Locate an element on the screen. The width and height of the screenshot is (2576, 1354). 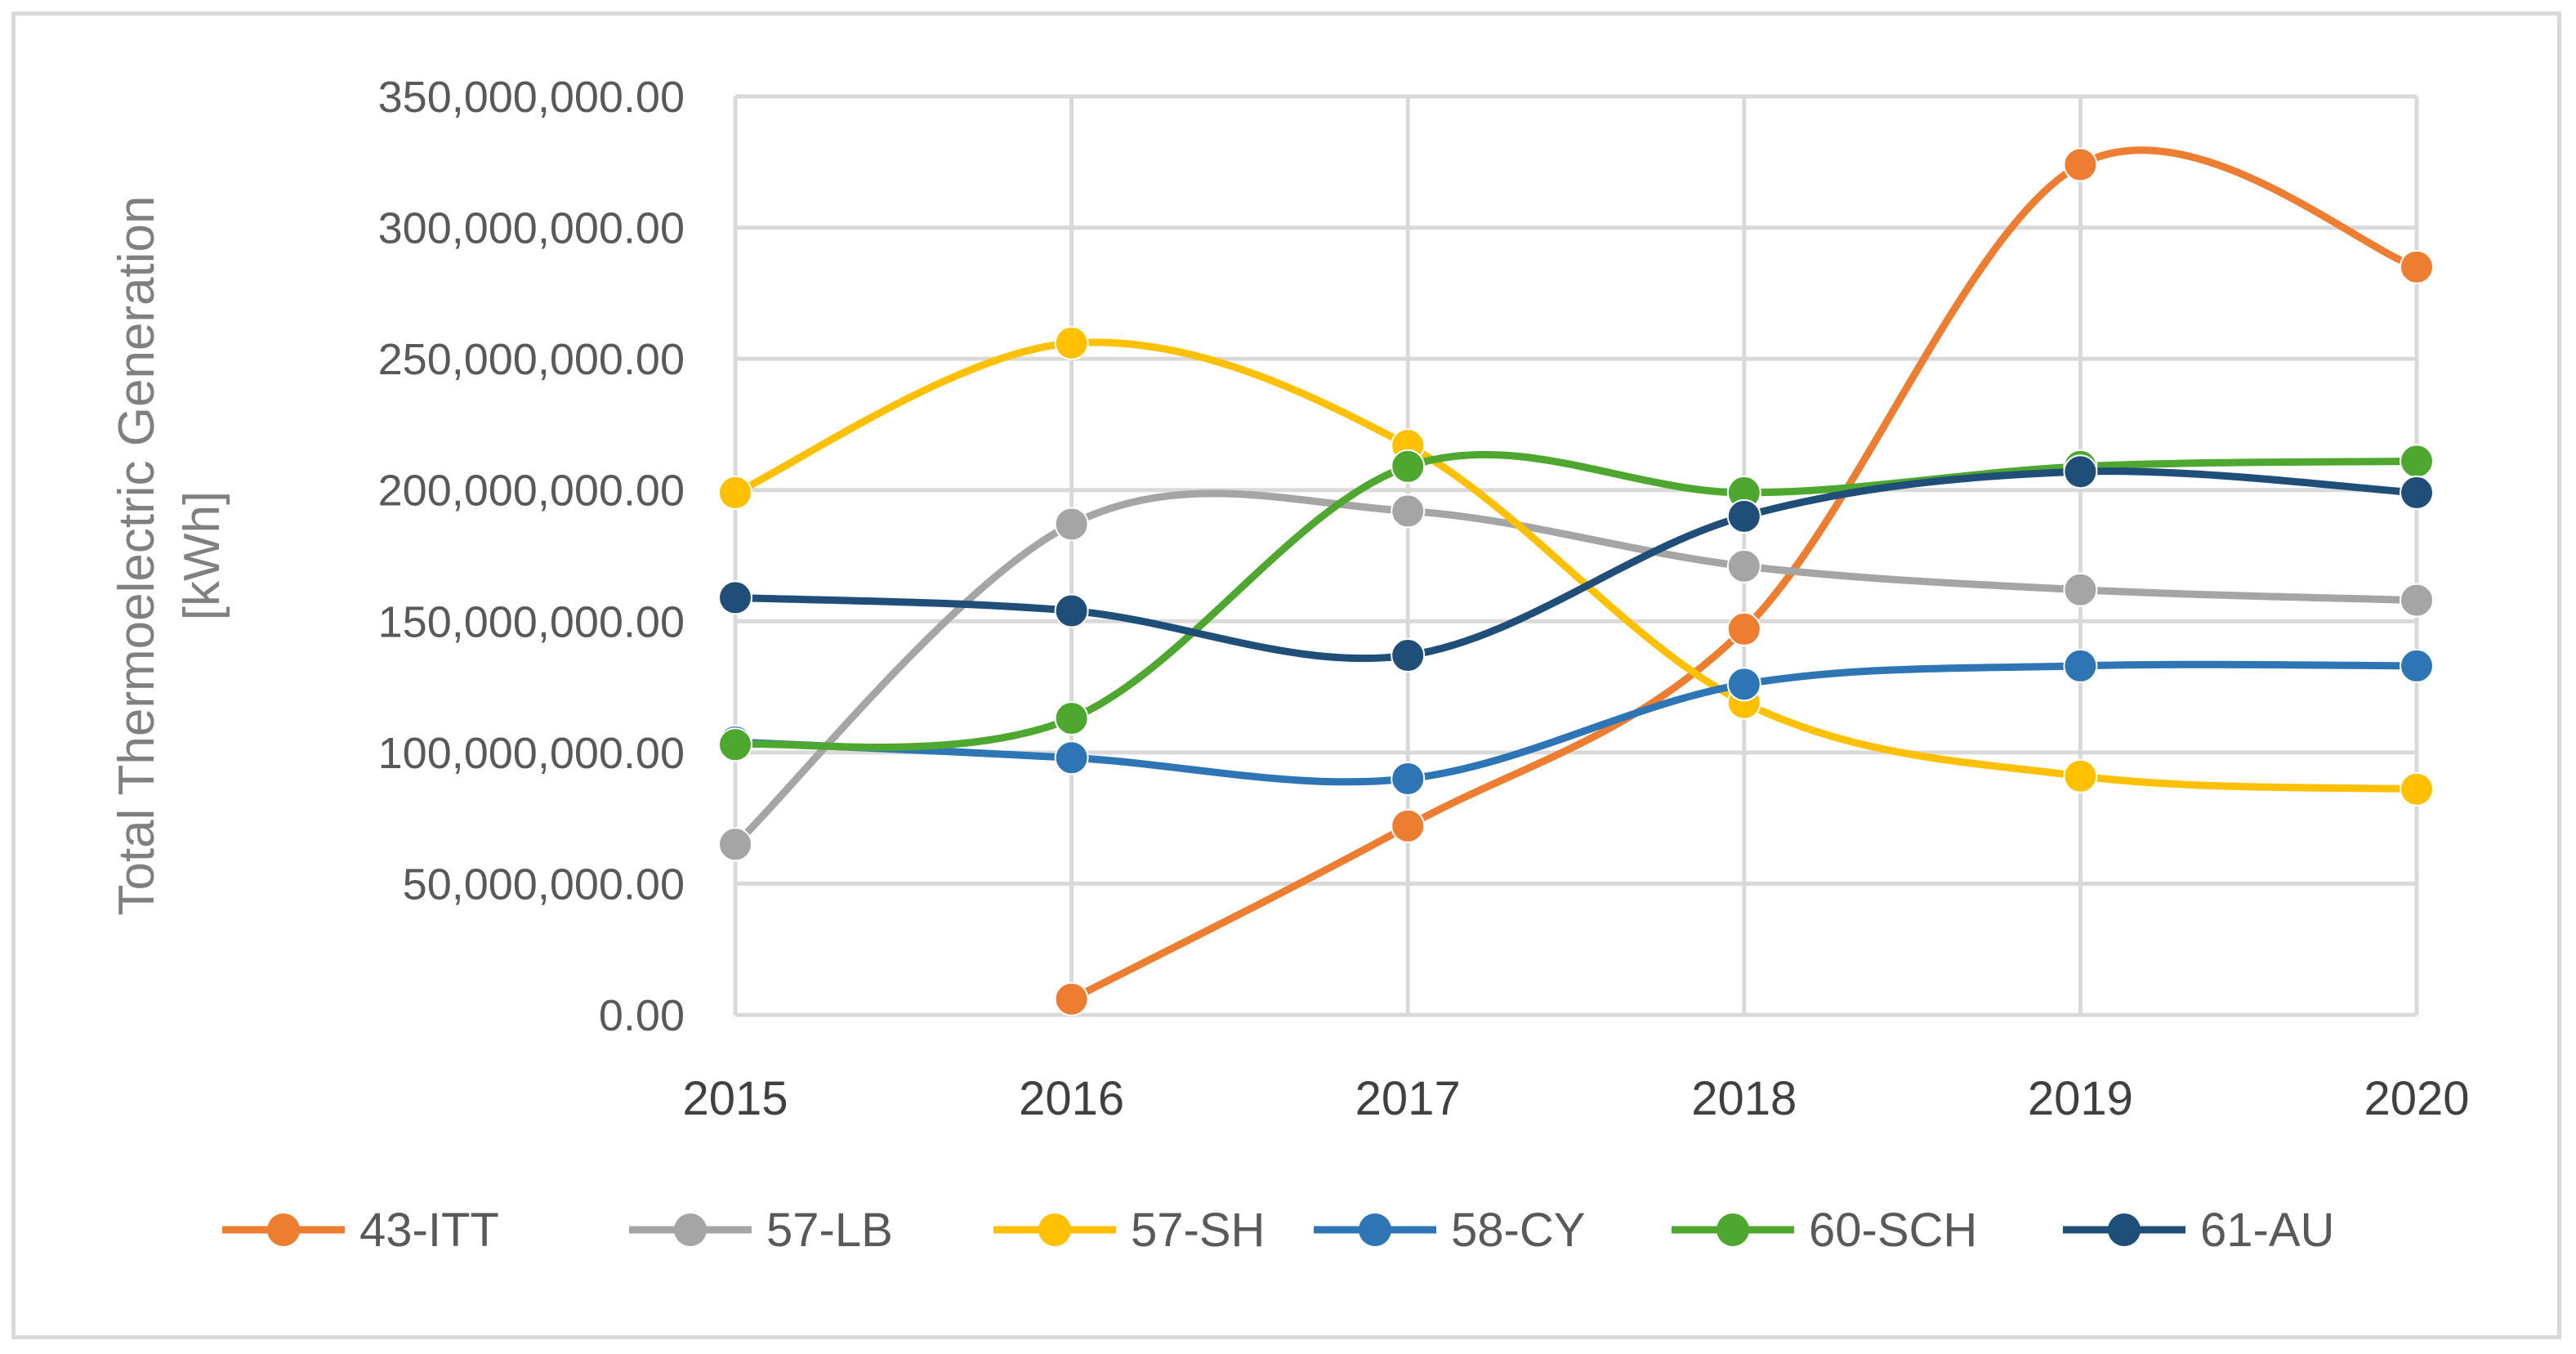
y-tick-label: 350,000,000.00 is located at coordinates (532, 97).